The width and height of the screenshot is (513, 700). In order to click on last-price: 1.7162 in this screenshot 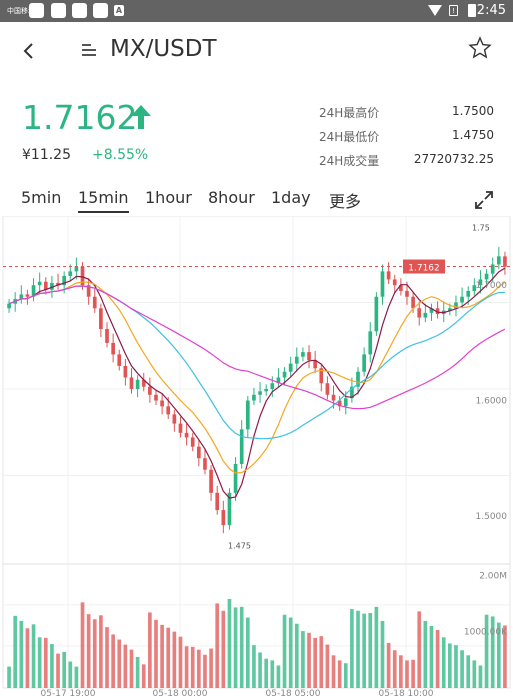, I will do `click(80, 117)`.